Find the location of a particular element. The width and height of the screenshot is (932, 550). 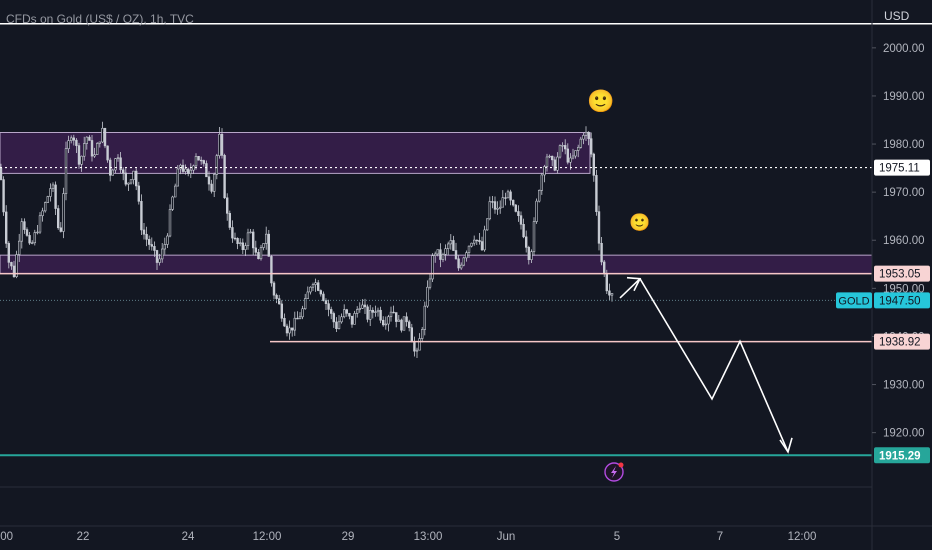

currency-label: USD is located at coordinates (897, 16).